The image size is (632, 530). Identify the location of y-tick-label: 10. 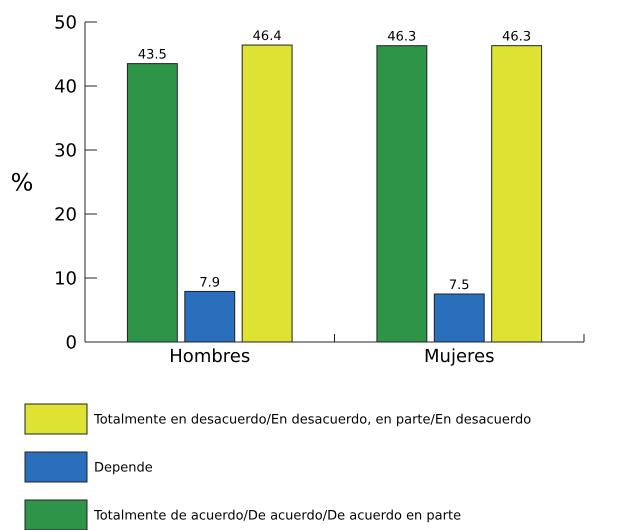
(65, 279).